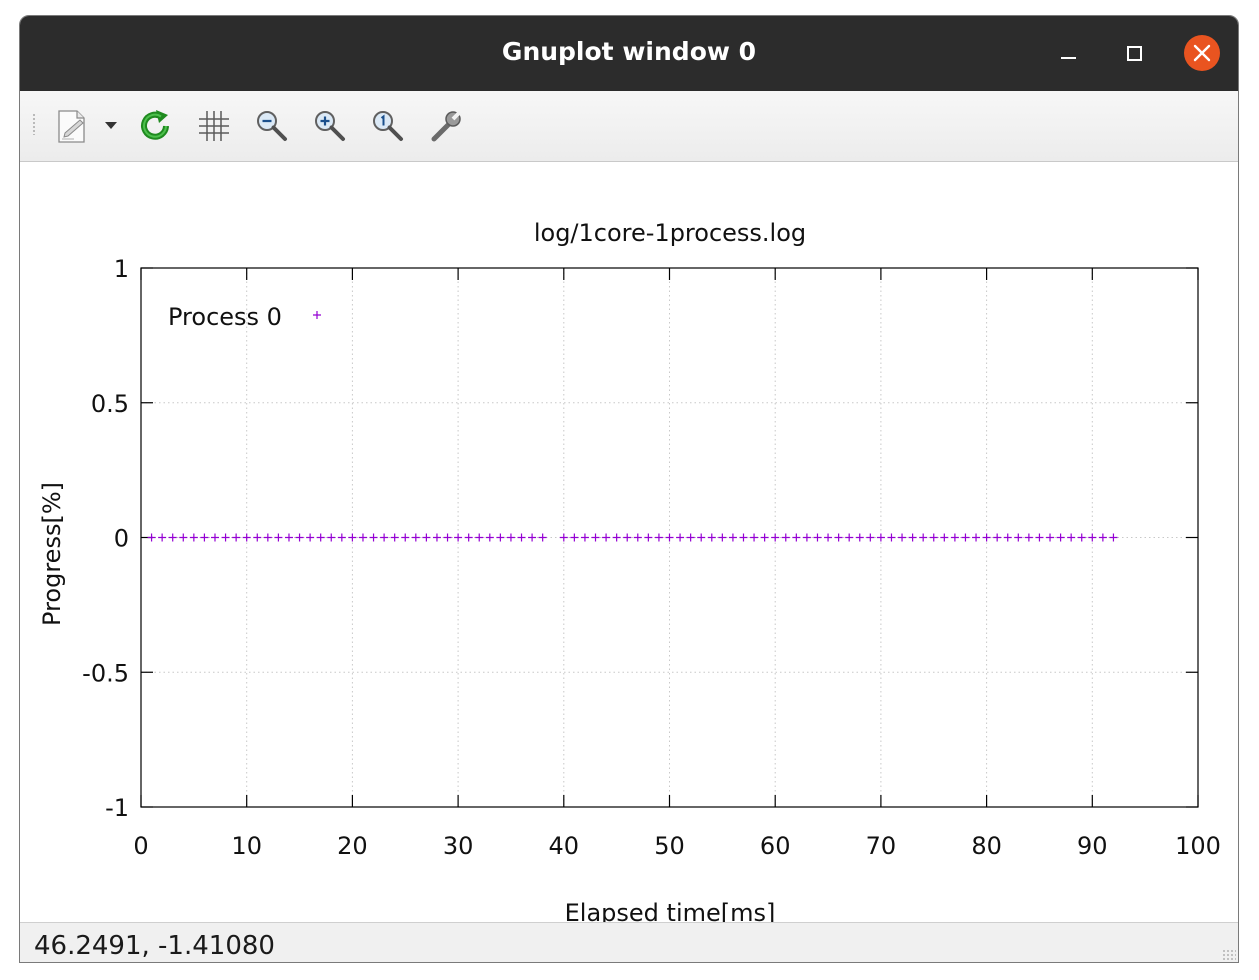 The image size is (1259, 980). What do you see at coordinates (34, 124) in the screenshot?
I see `toolbar-grip` at bounding box center [34, 124].